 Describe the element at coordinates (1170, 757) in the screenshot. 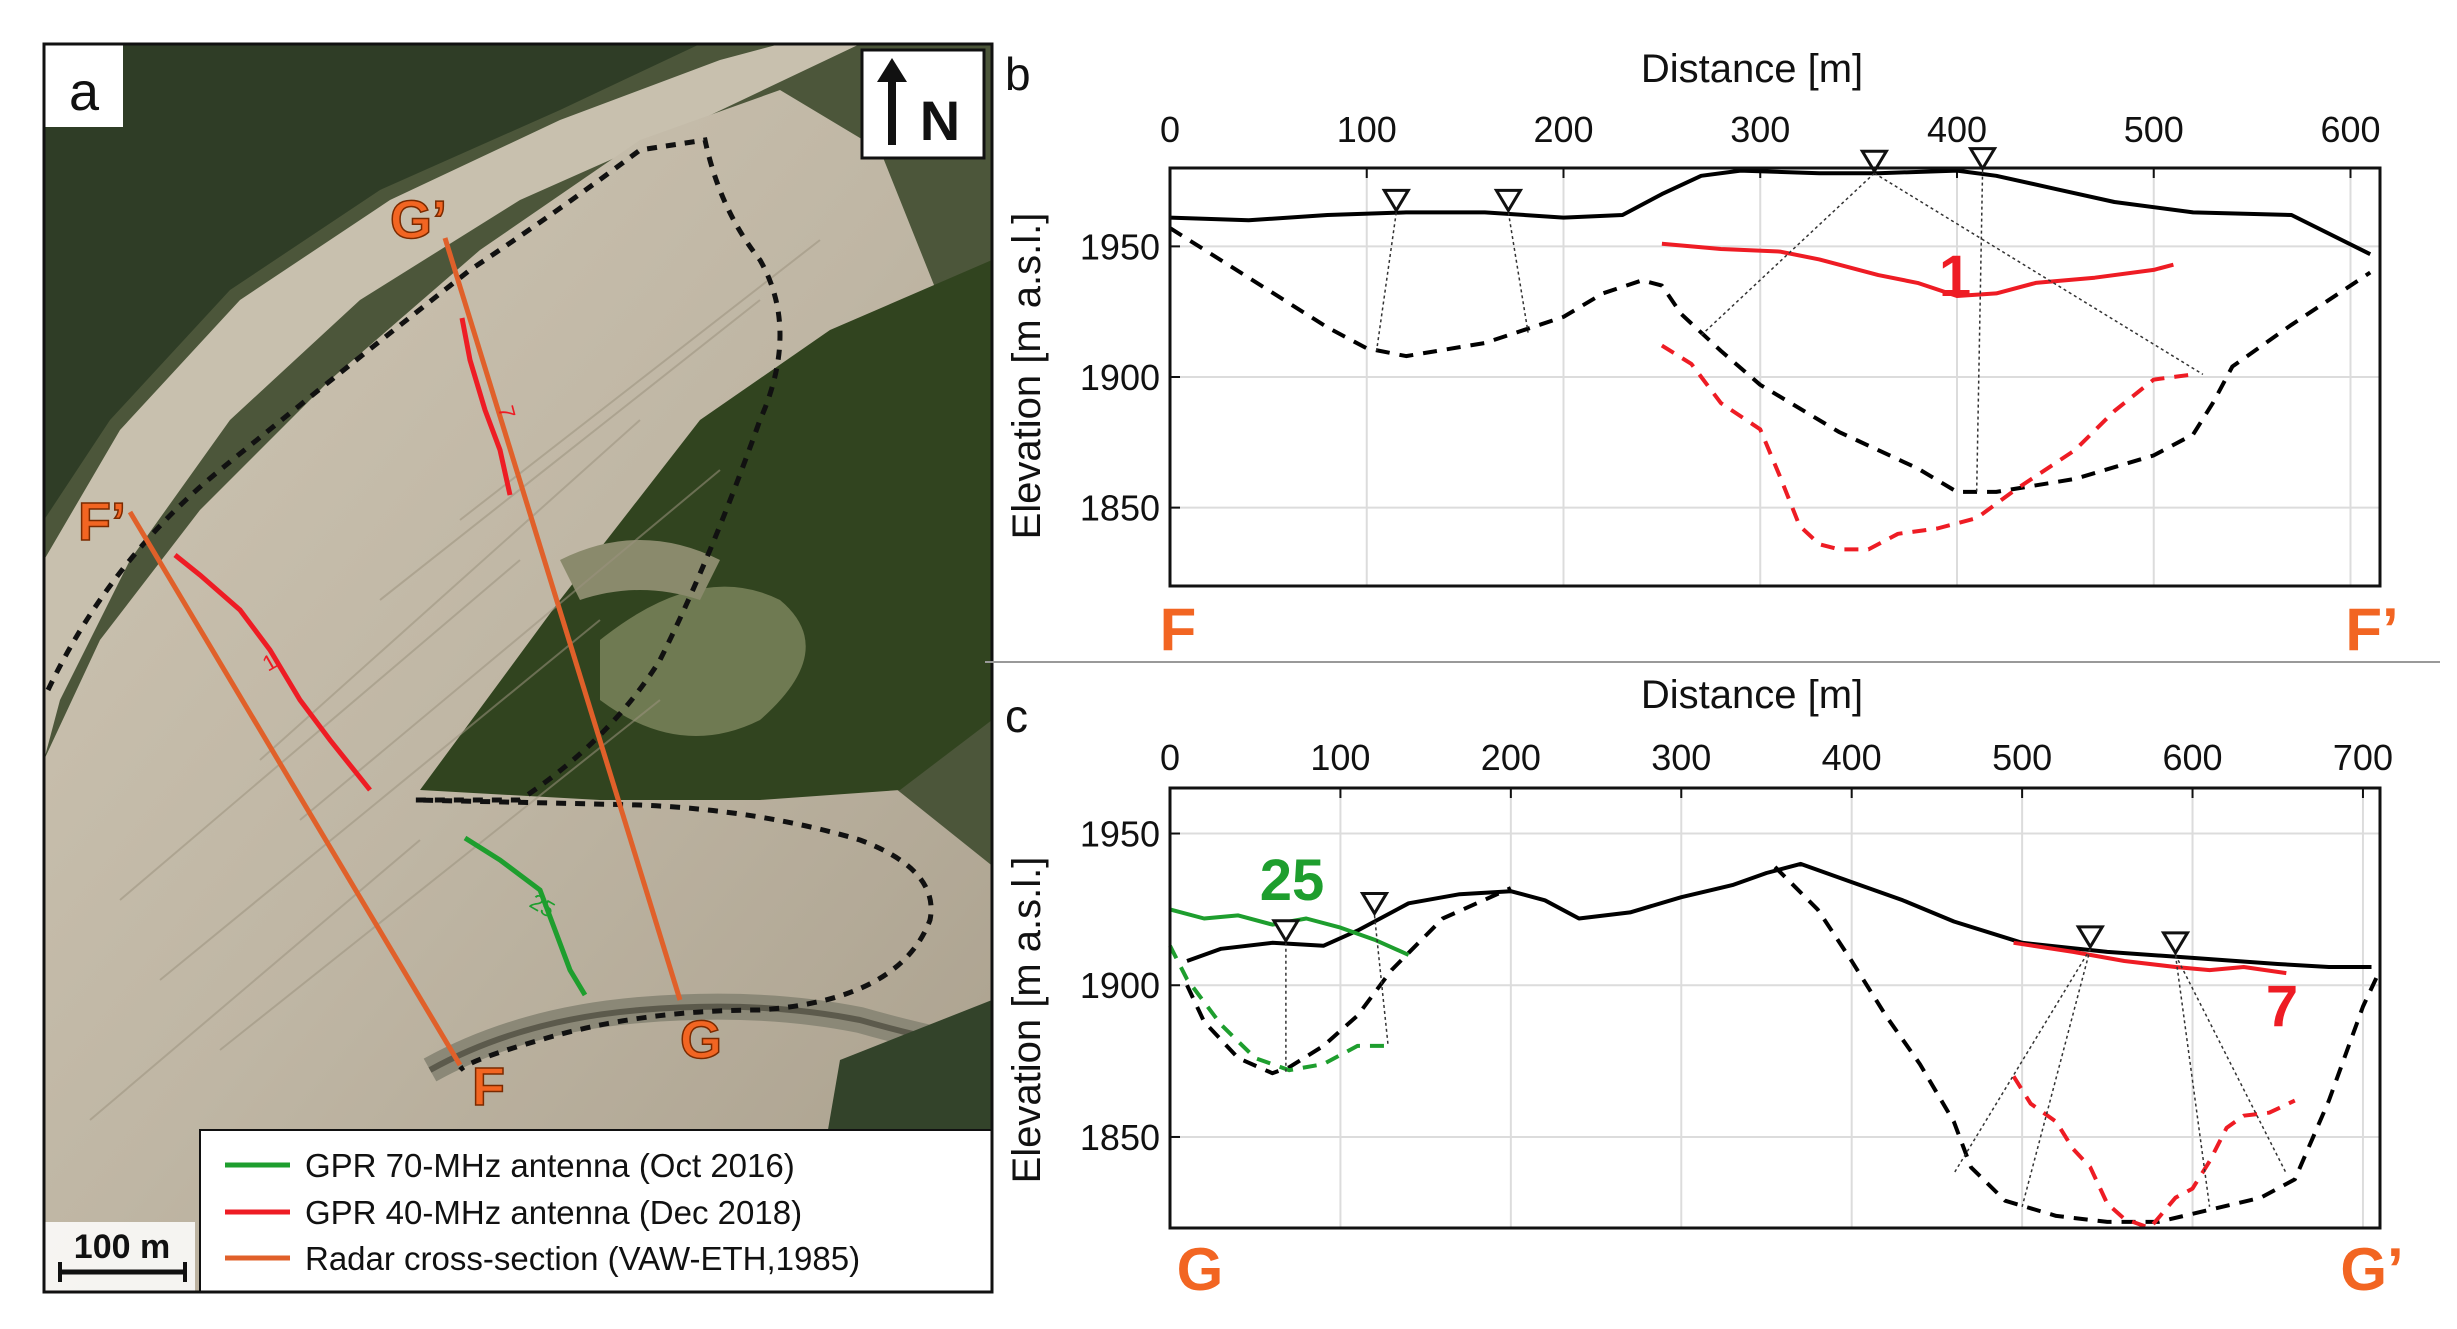

I see `c-xtick-label: 0` at that location.